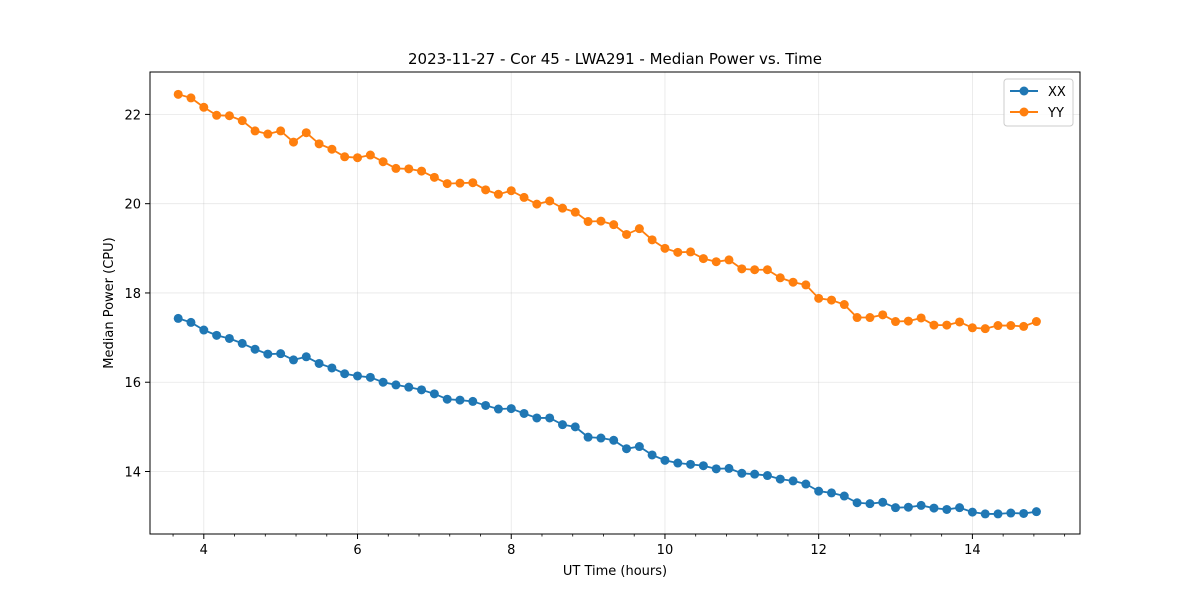 This screenshot has width=1200, height=604. Describe the element at coordinates (109, 302) in the screenshot. I see `y-axis-label: Median Power (CPU)` at that location.